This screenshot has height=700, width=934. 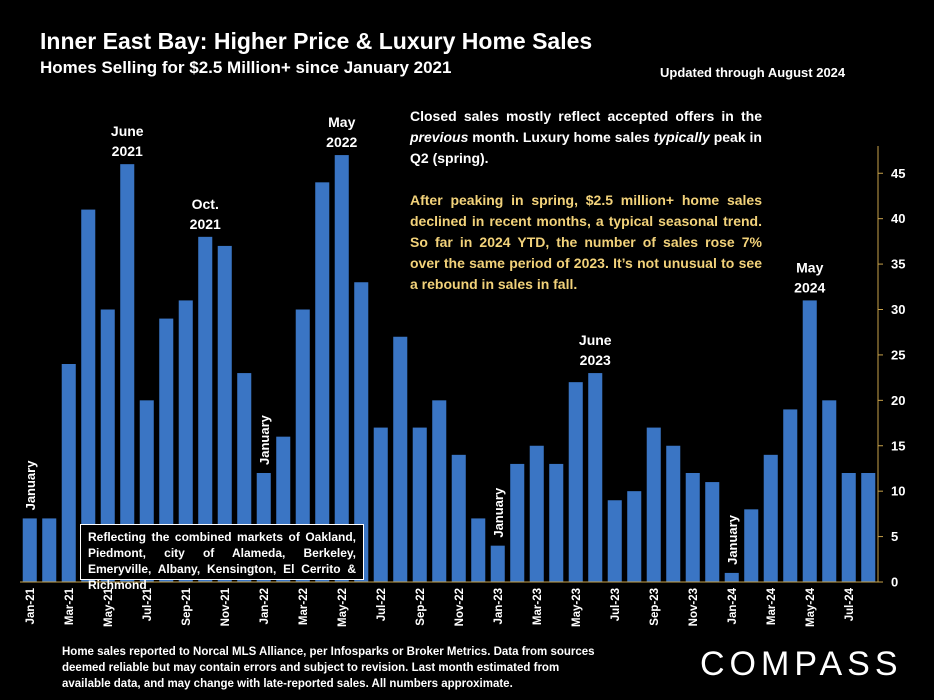 What do you see at coordinates (753, 72) in the screenshot?
I see `updated-label: Updated through August 2024` at bounding box center [753, 72].